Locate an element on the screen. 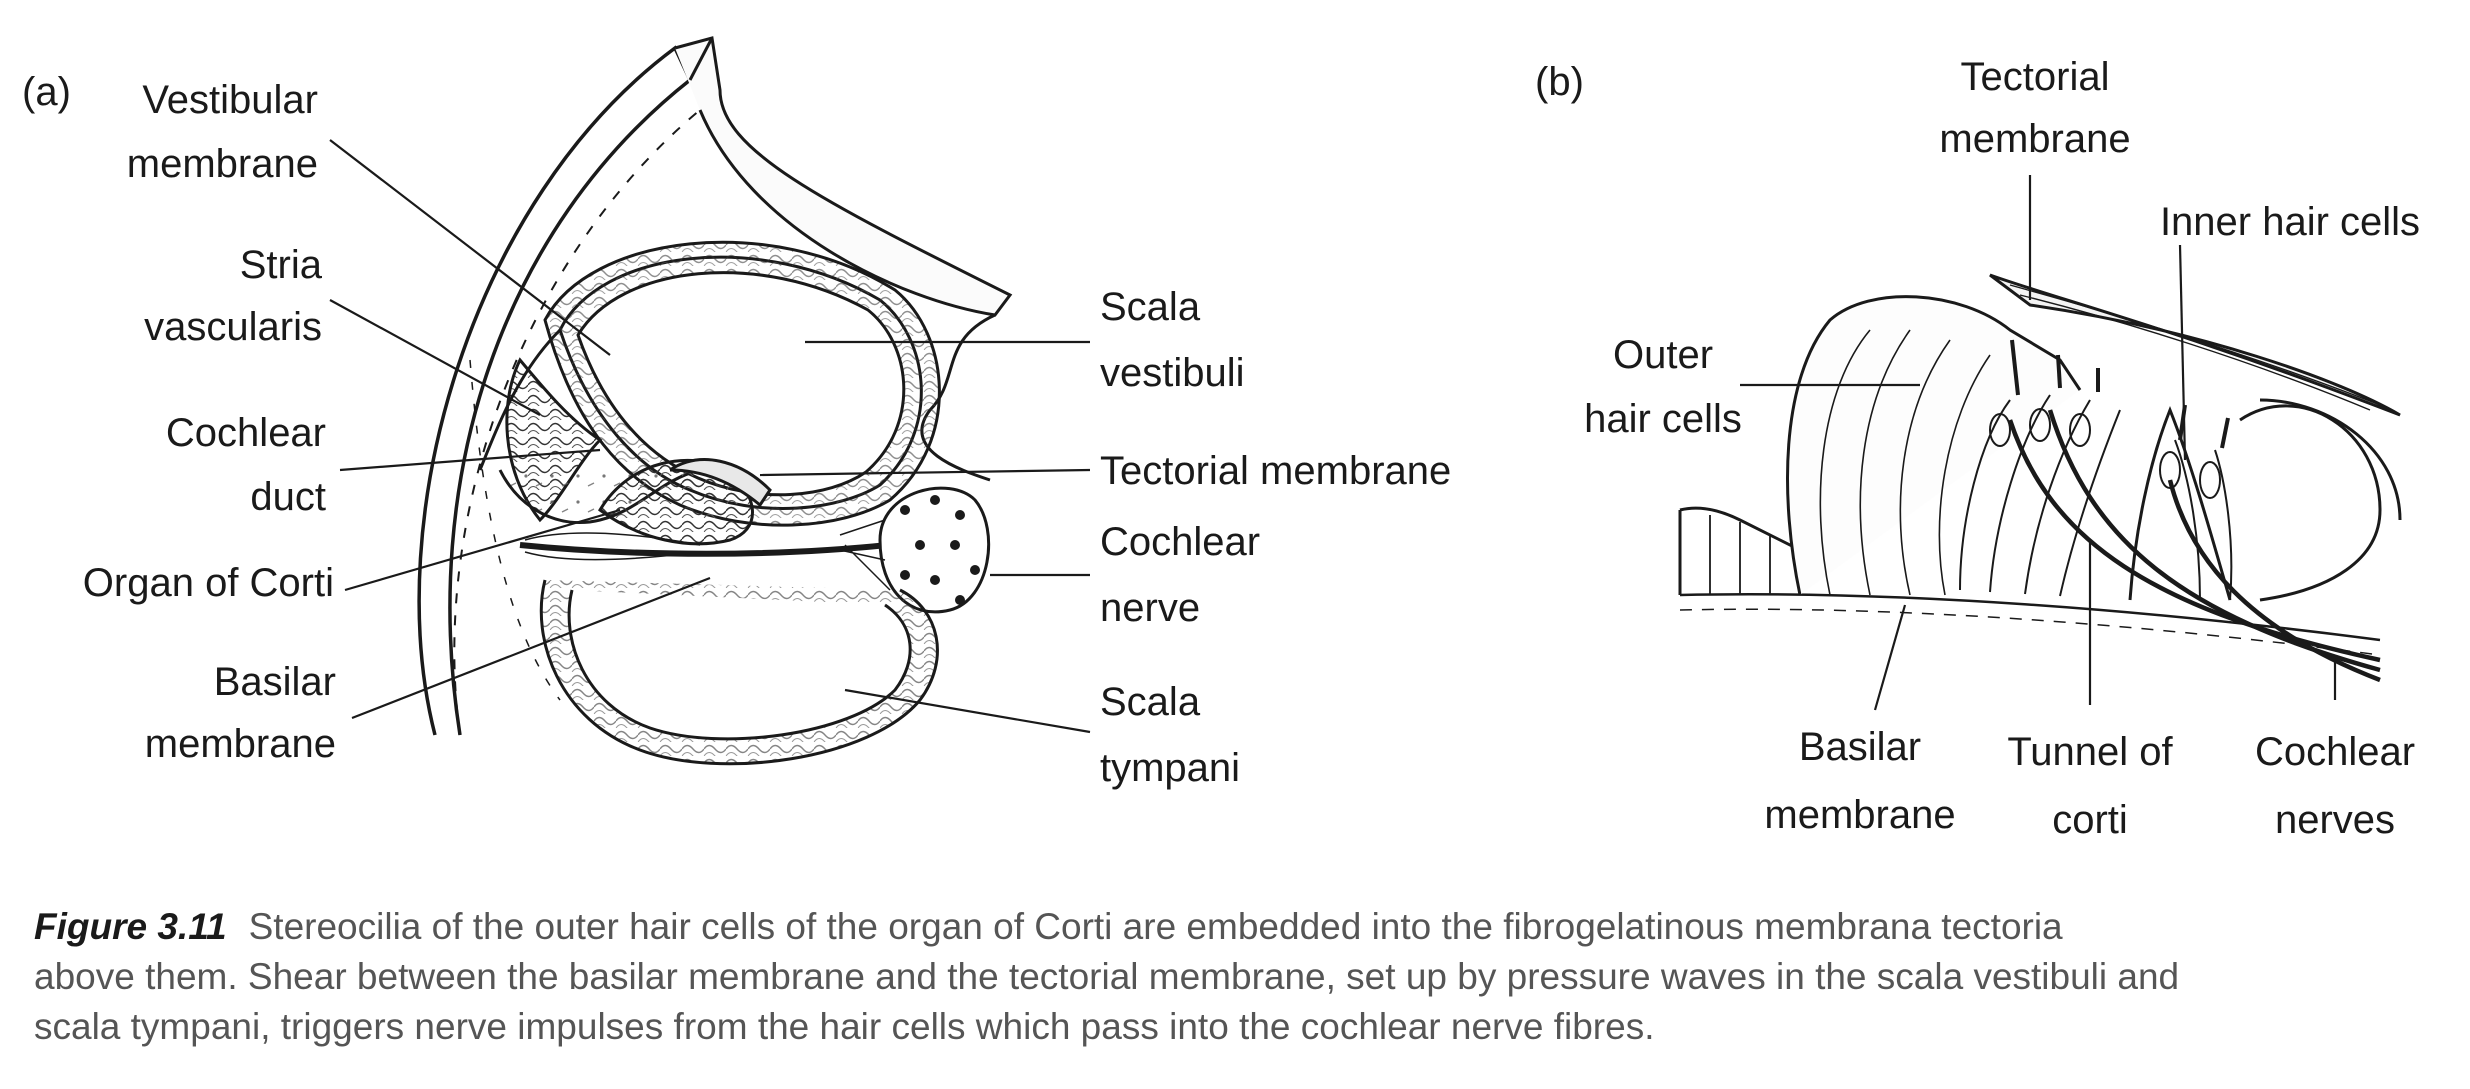  label-outer-hair-cells: Outer hair cells is located at coordinates (1663, 387).